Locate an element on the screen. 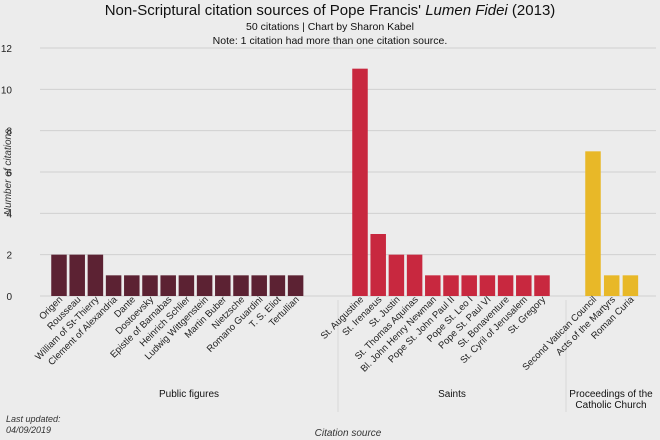 The image size is (660, 440). y-tick-label: 10 is located at coordinates (7, 90).